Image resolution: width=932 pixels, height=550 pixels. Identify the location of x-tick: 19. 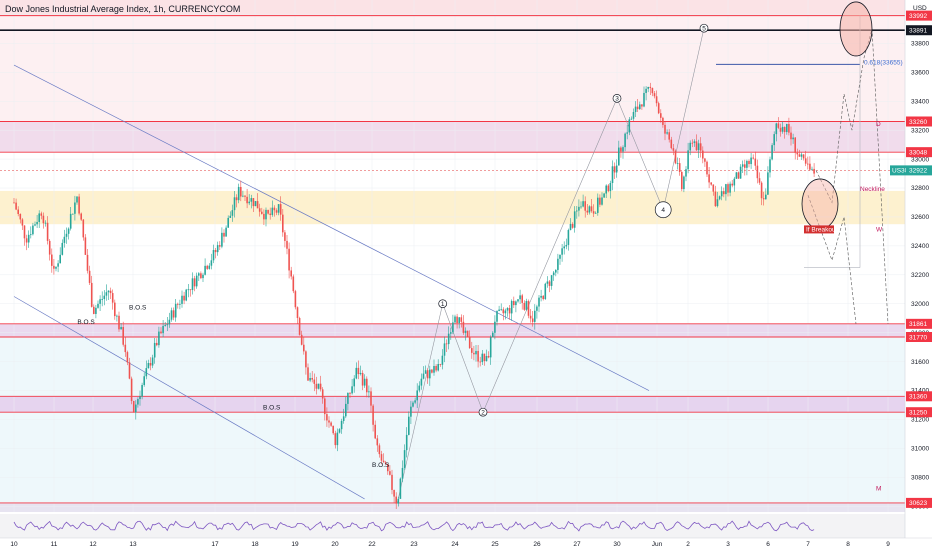
(295, 544).